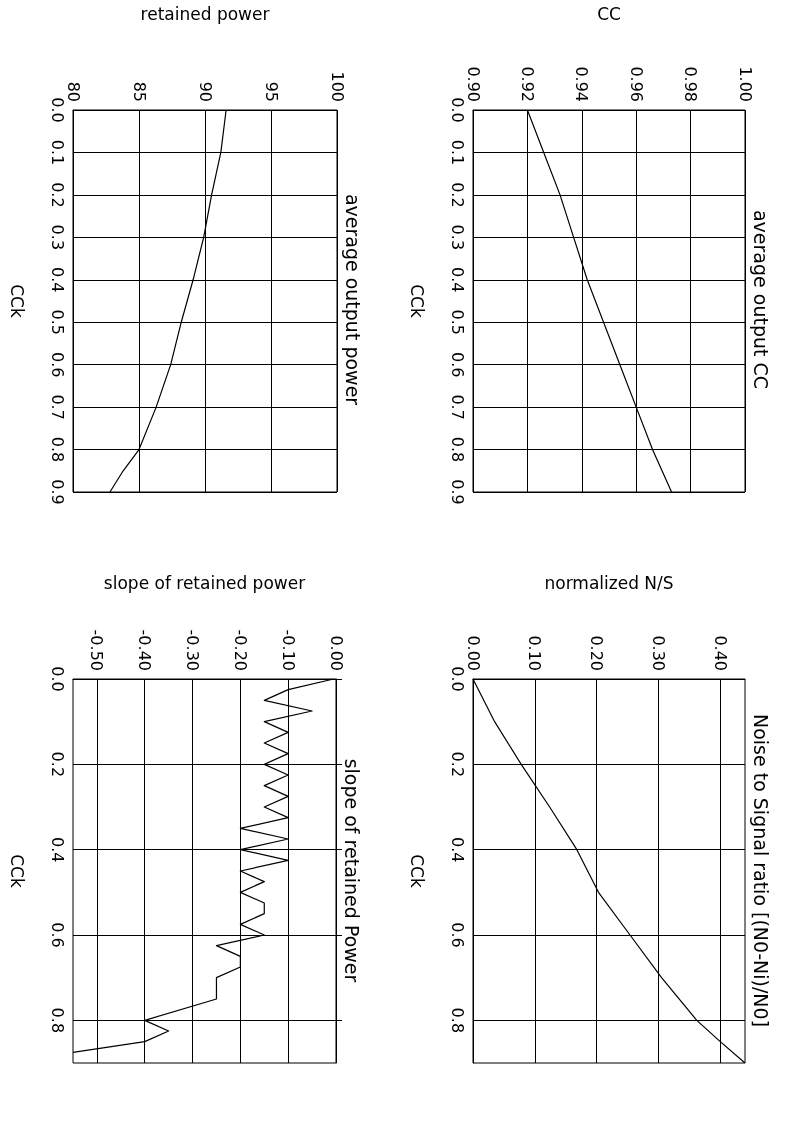  Describe the element at coordinates (535, 653) in the screenshot. I see `x-tick-label: 0.10` at that location.